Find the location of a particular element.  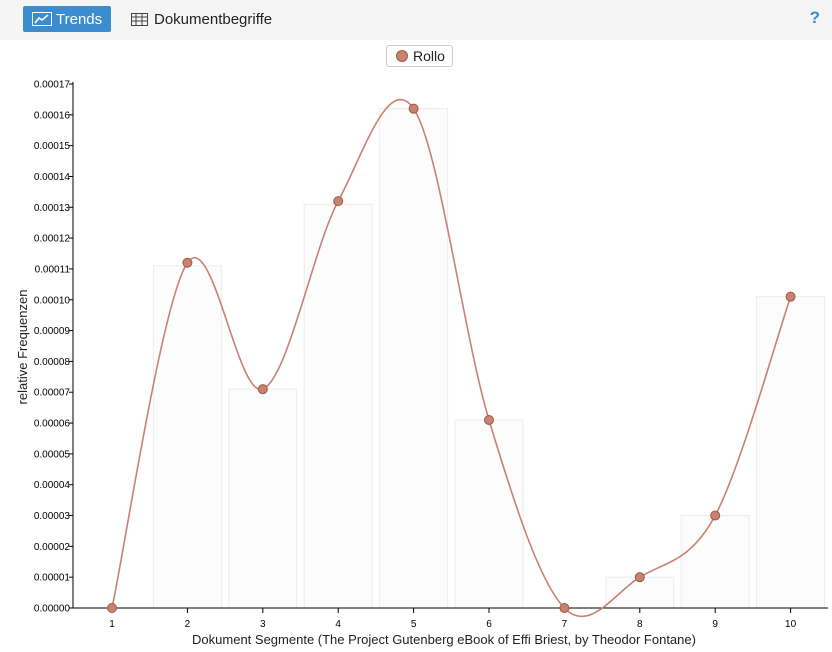

y-tick-label-6: 0.00006 is located at coordinates (52, 424).